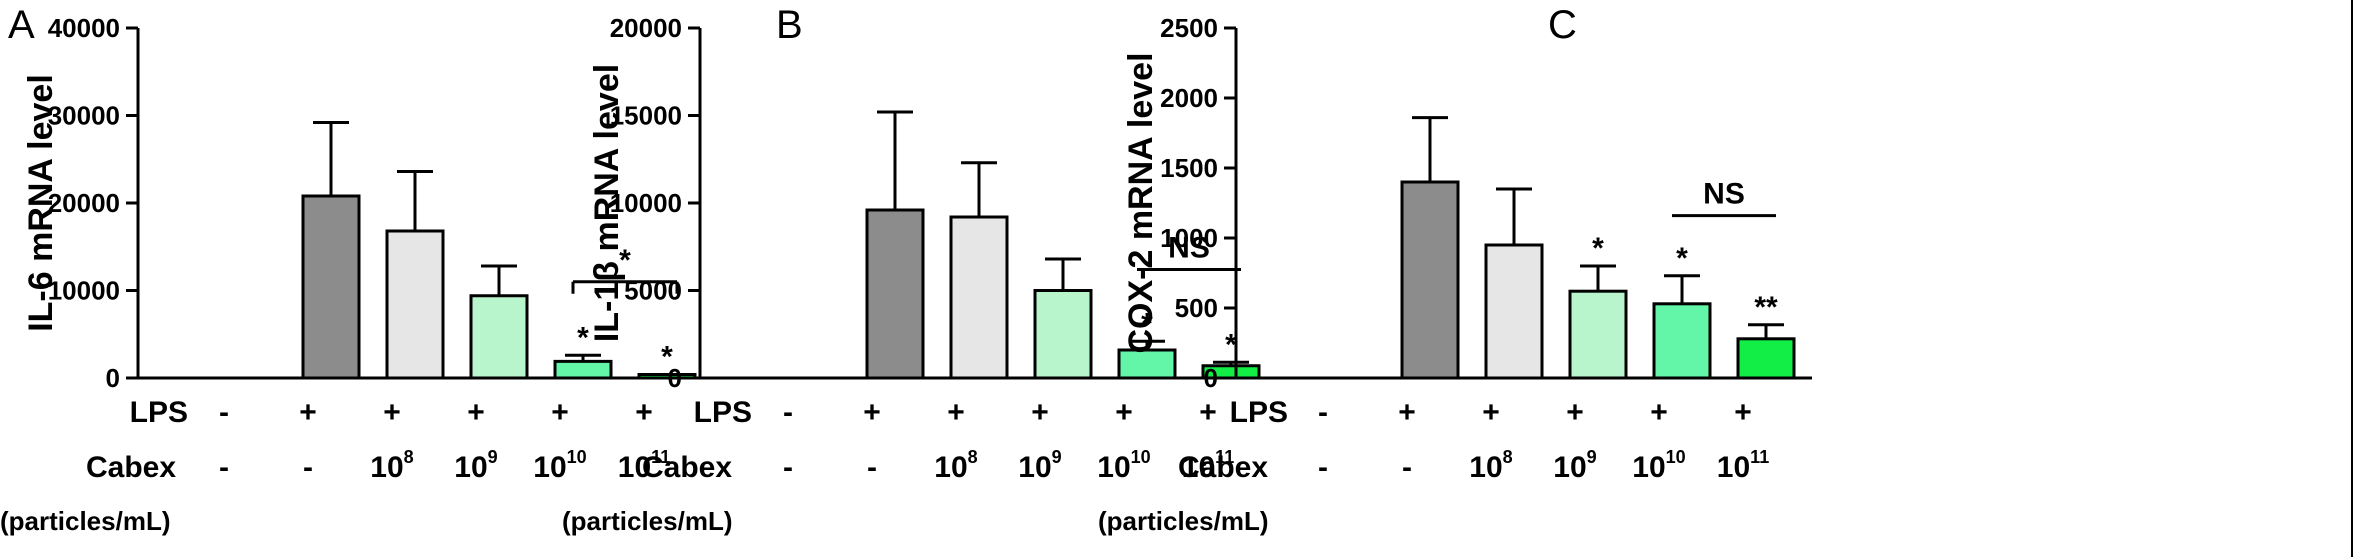  What do you see at coordinates (625, 260) in the screenshot?
I see `bracket-label: *` at bounding box center [625, 260].